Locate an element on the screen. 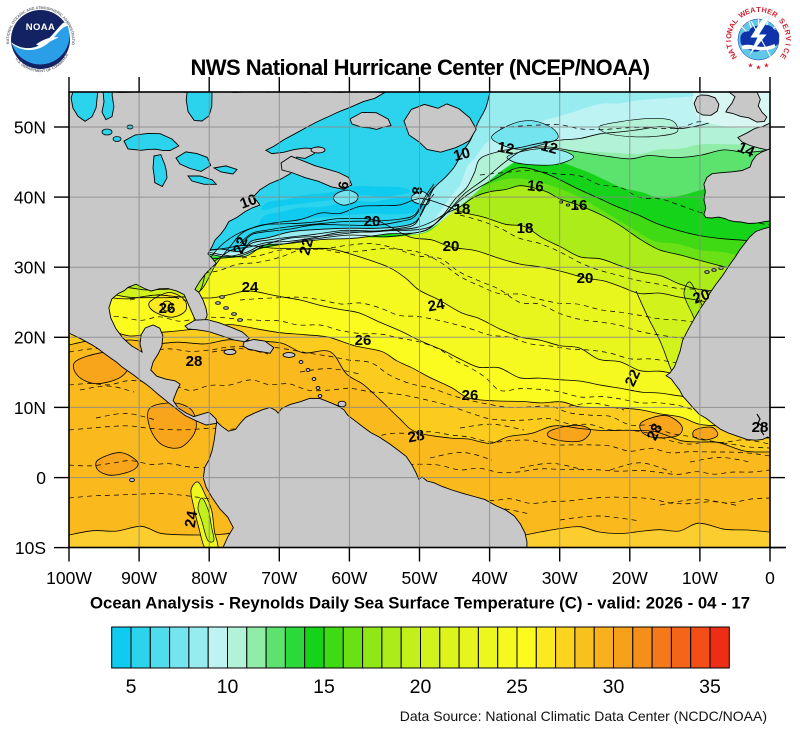 The width and height of the screenshot is (800, 737). svg-text: 90W is located at coordinates (139, 578).